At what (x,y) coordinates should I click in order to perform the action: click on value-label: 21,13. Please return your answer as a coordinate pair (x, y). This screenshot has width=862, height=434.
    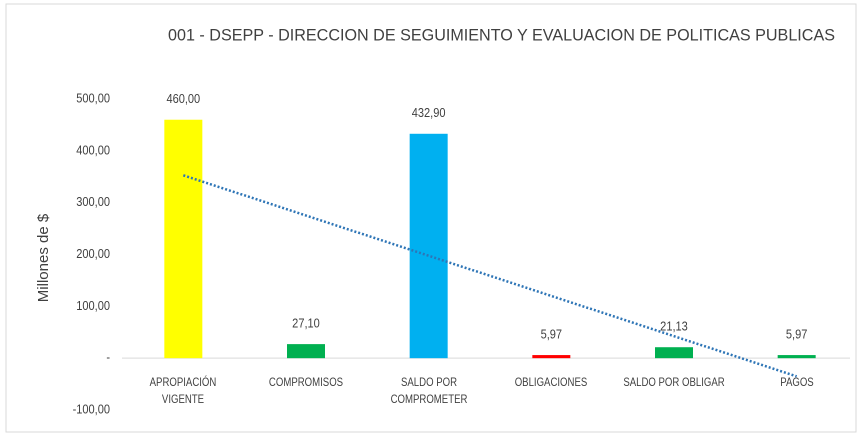
    Looking at the image, I should click on (674, 326).